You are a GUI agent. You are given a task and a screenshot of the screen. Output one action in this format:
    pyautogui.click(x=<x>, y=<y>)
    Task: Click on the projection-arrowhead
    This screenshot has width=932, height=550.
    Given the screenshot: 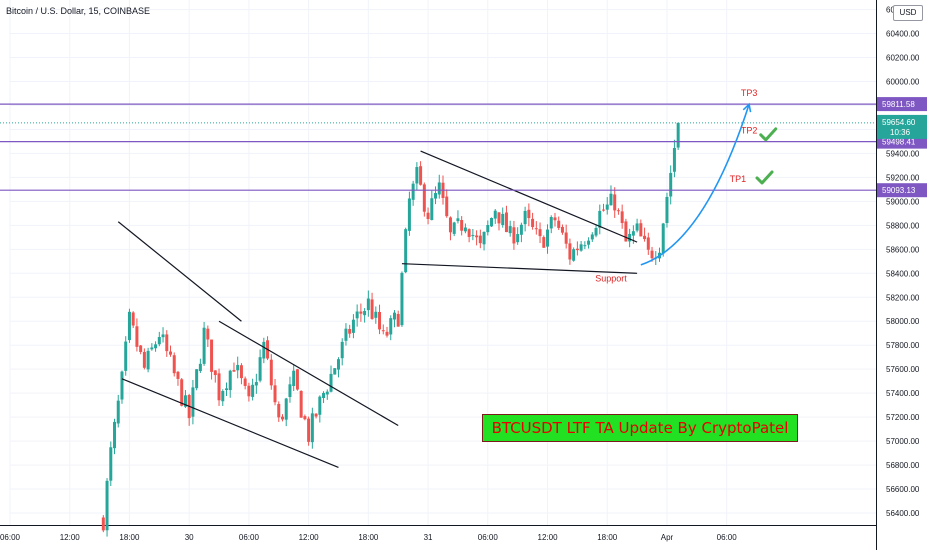 What is the action you would take?
    pyautogui.click(x=747, y=107)
    